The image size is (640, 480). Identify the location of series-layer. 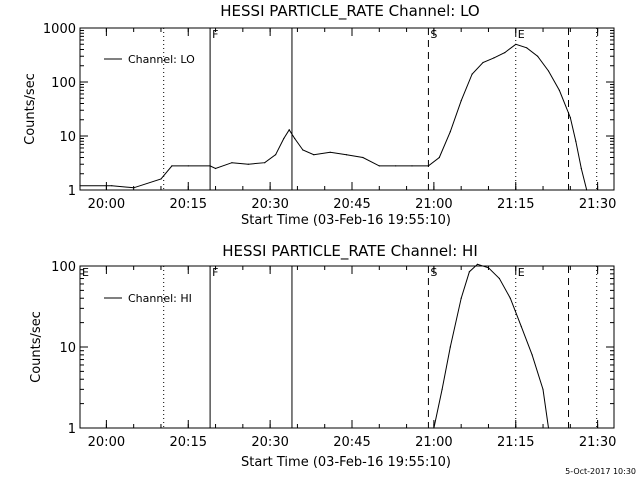
(491, 346).